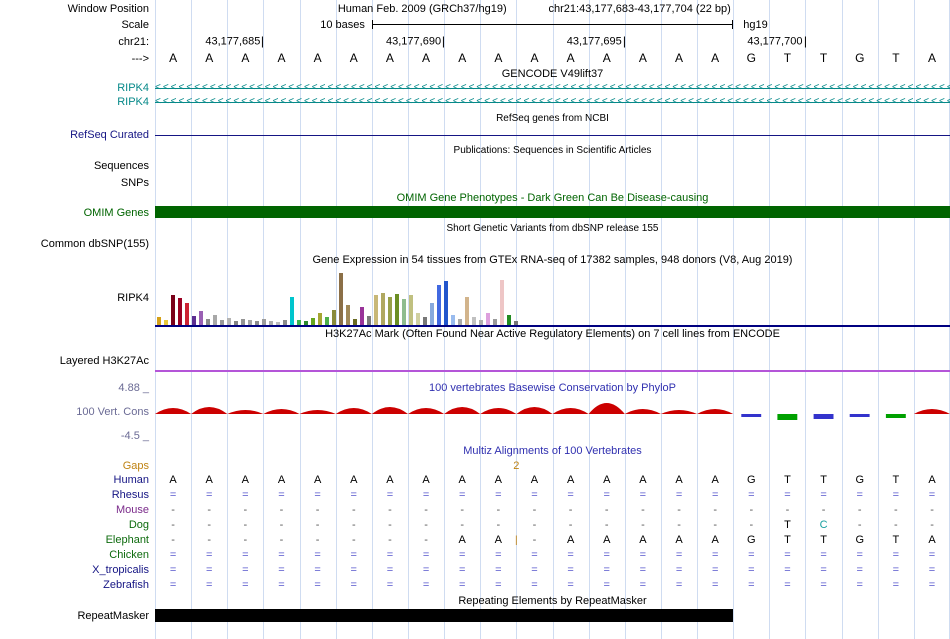 This screenshot has height=639, width=950. Describe the element at coordinates (552, 540) in the screenshot. I see `alignment-track-elephant: - - - - - - - - A A - A A A A A G T T G T A |` at that location.